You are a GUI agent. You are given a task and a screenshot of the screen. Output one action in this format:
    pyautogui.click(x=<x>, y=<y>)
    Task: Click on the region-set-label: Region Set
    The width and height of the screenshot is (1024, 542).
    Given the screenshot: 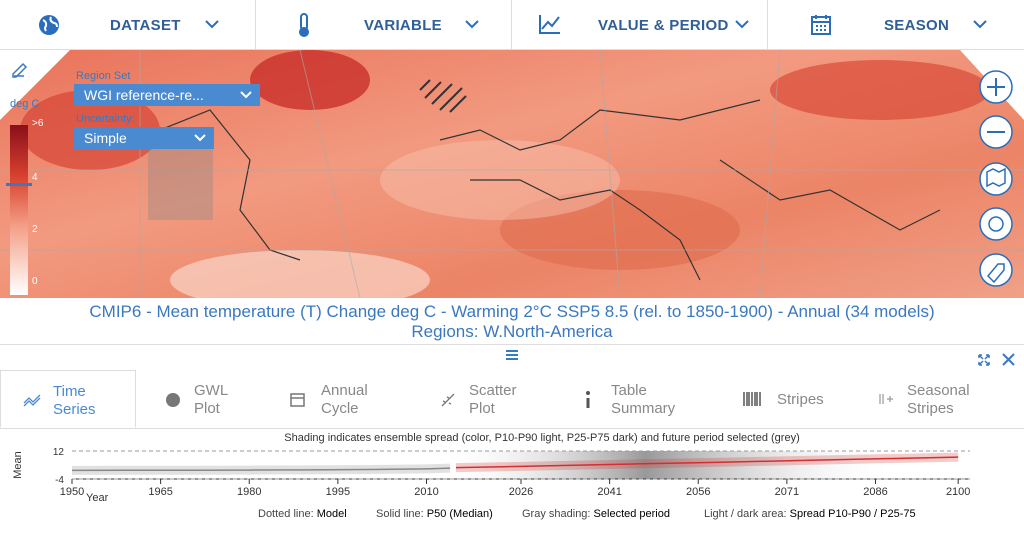 What is the action you would take?
    pyautogui.click(x=103, y=76)
    